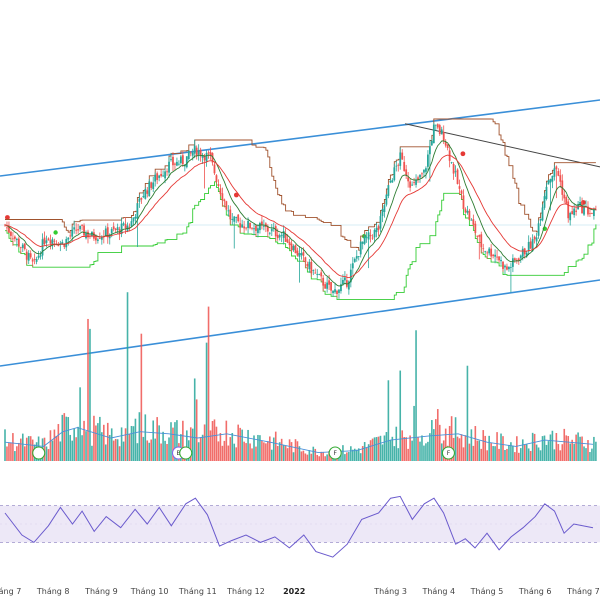 The width and height of the screenshot is (600, 600). I want to click on x-tick-label: Tháng 6, so click(535, 591).